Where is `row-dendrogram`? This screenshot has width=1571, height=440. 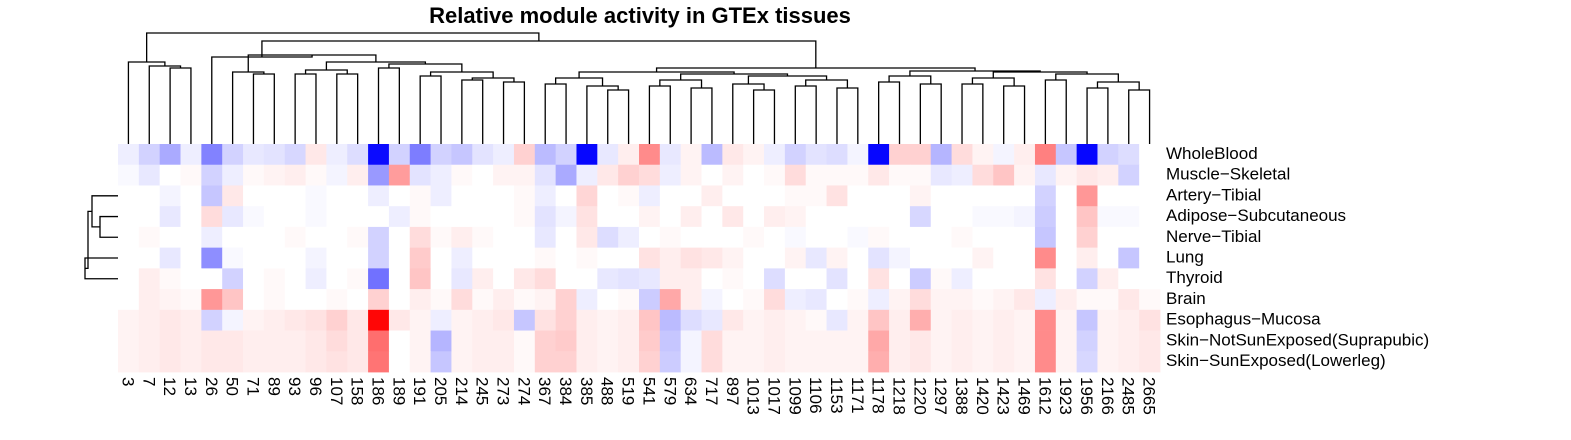
row-dendrogram is located at coordinates (101, 237).